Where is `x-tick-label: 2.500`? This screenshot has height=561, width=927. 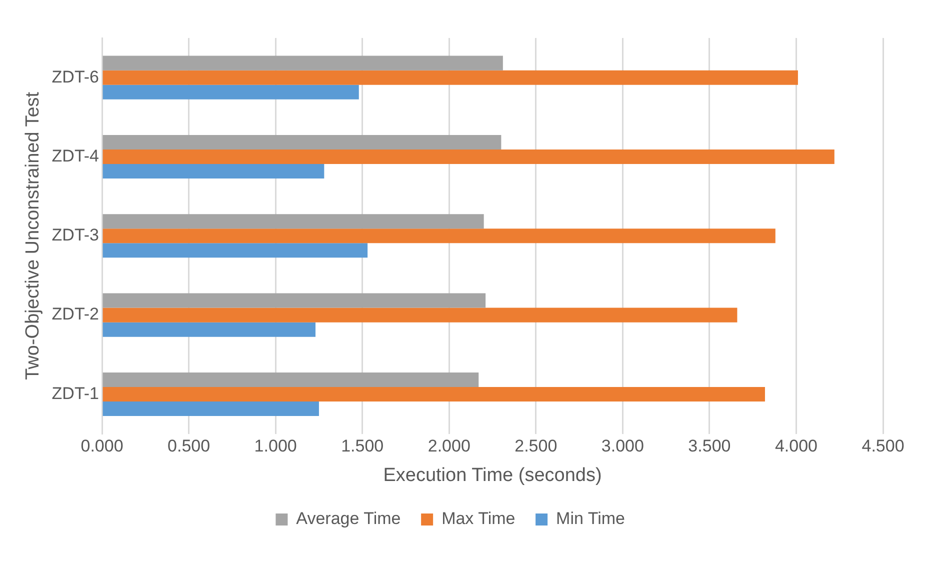
x-tick-label: 2.500 is located at coordinates (536, 446).